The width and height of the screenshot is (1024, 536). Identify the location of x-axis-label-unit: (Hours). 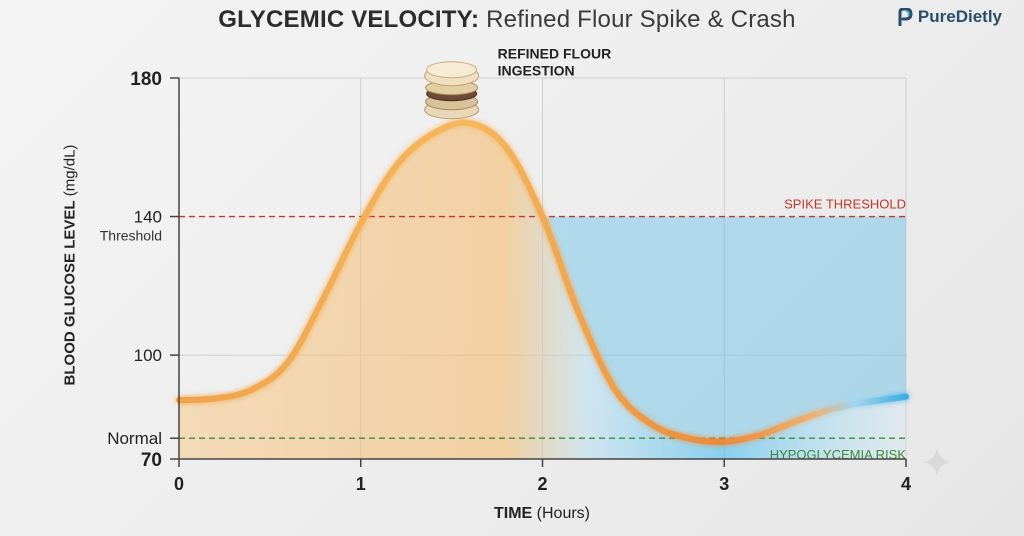
(563, 513).